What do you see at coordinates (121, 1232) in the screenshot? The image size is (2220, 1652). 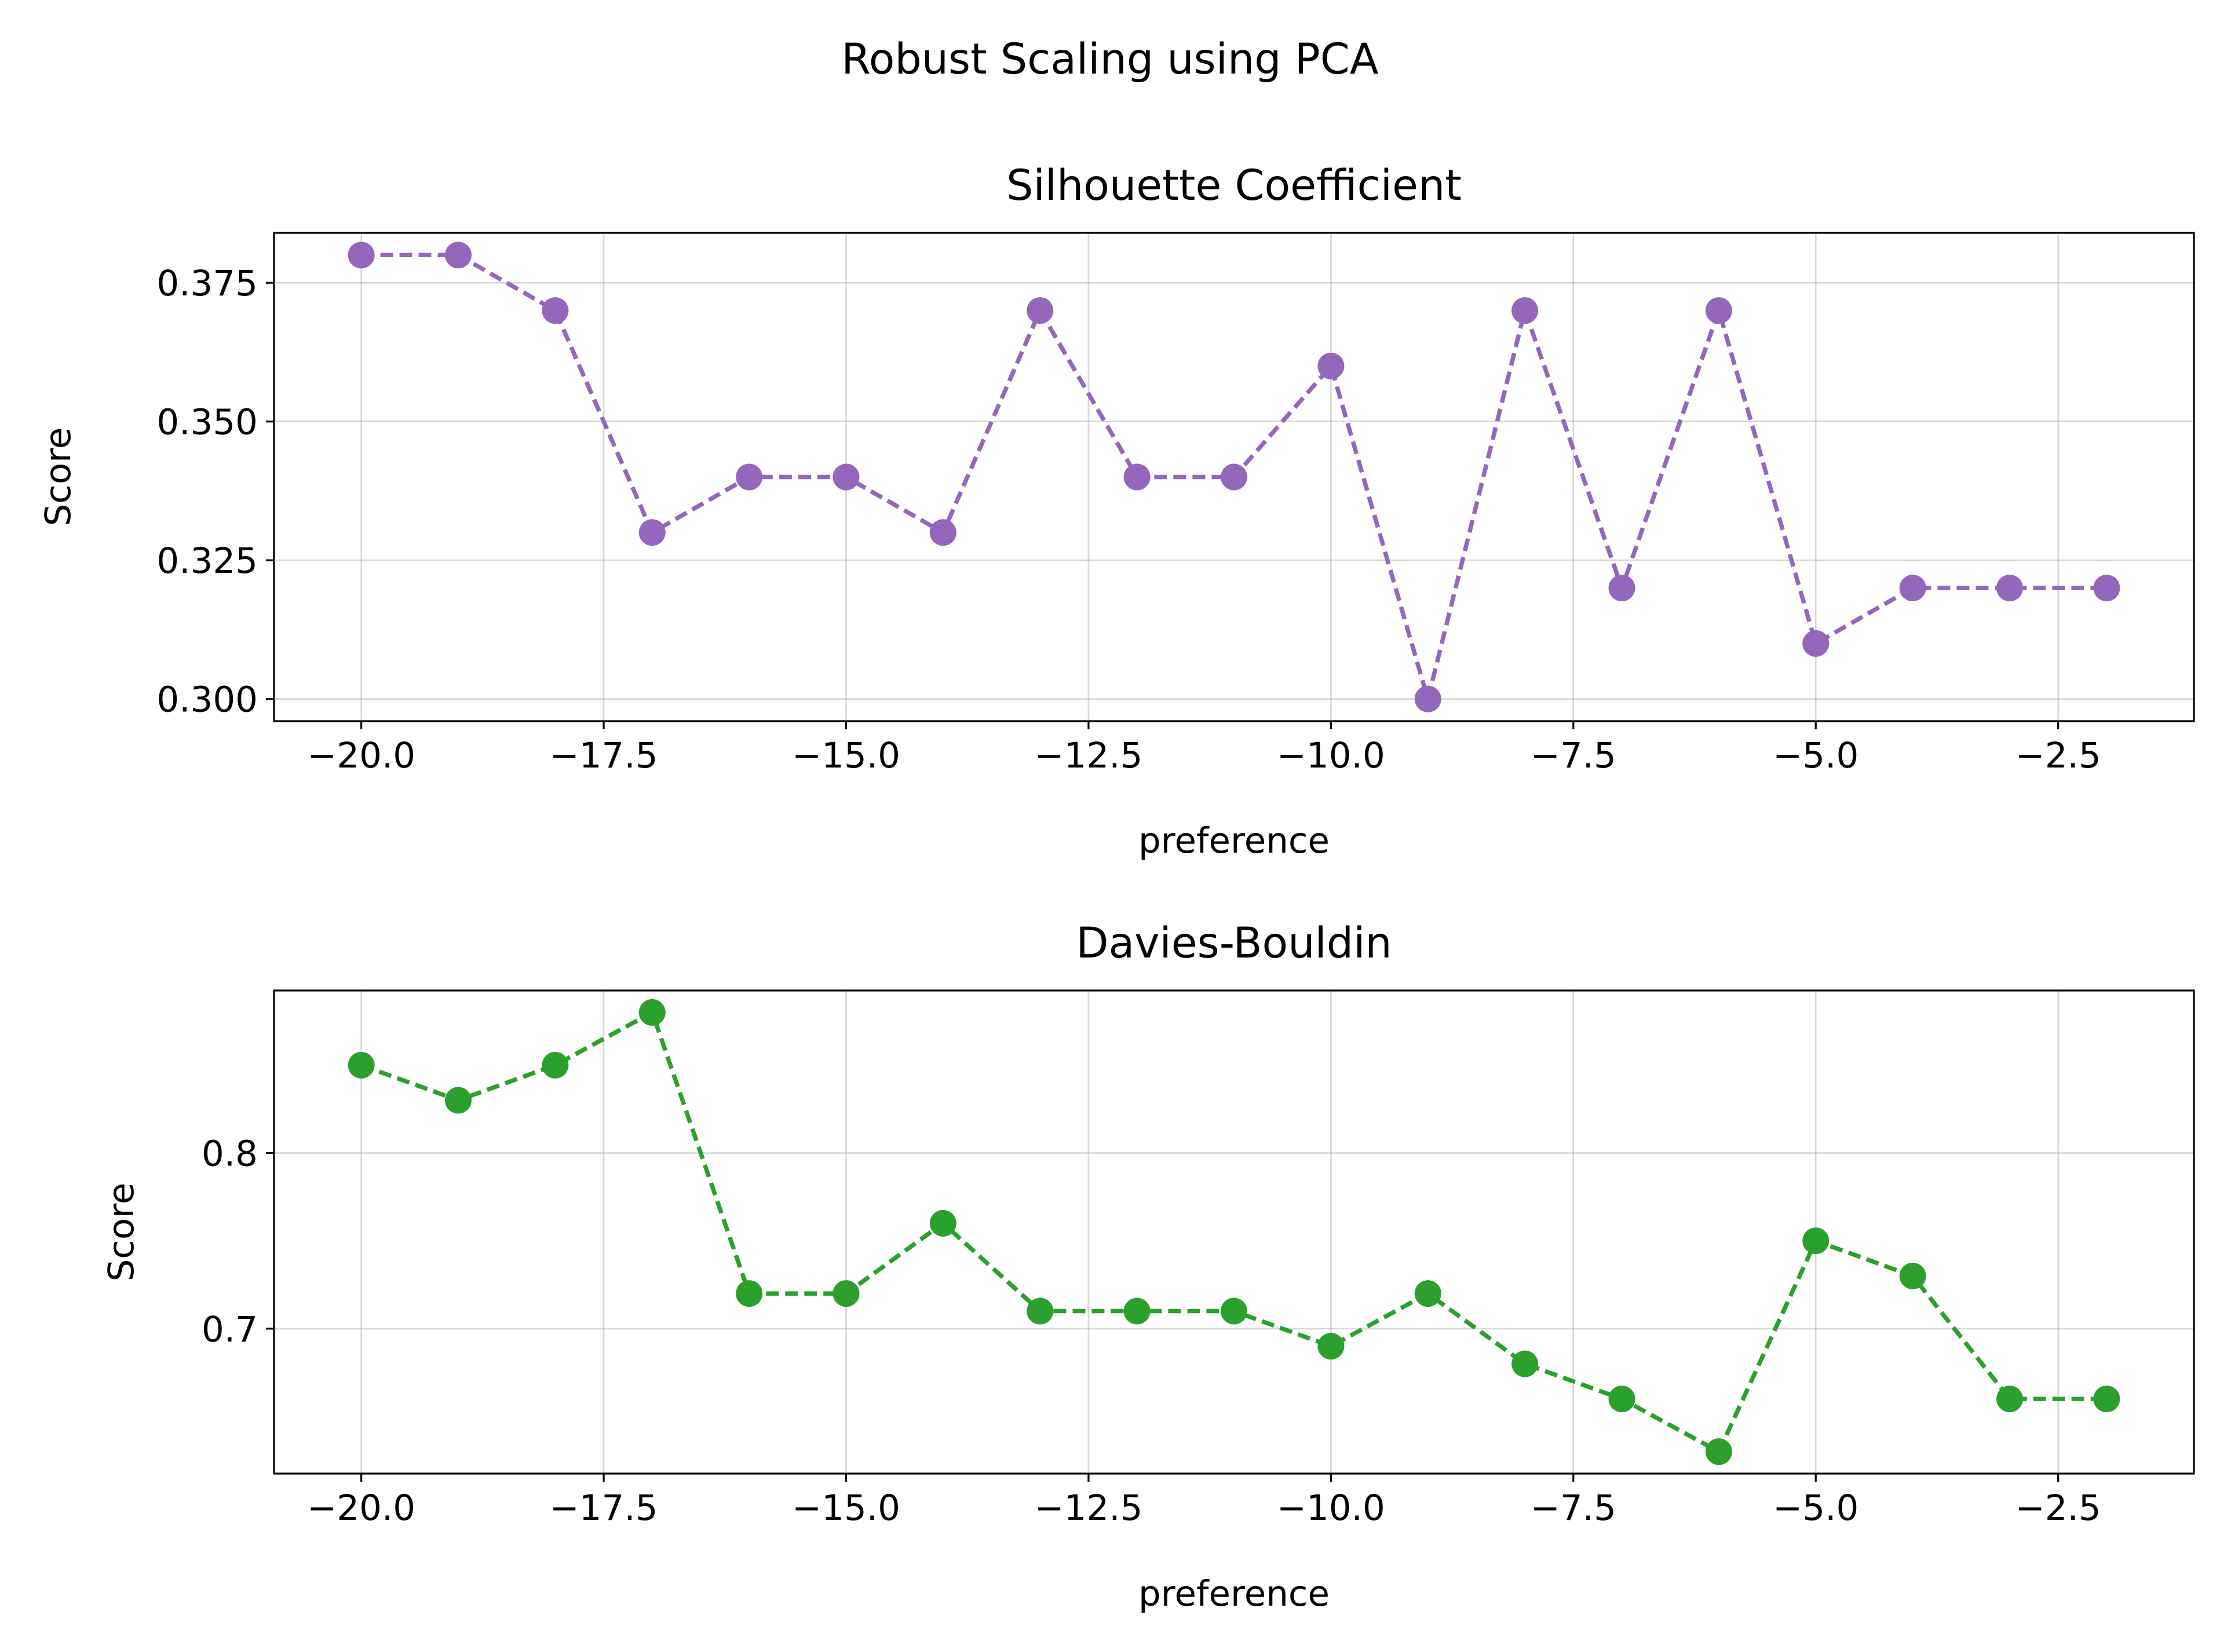 I see `davies-bouldin-y-label: Score` at bounding box center [121, 1232].